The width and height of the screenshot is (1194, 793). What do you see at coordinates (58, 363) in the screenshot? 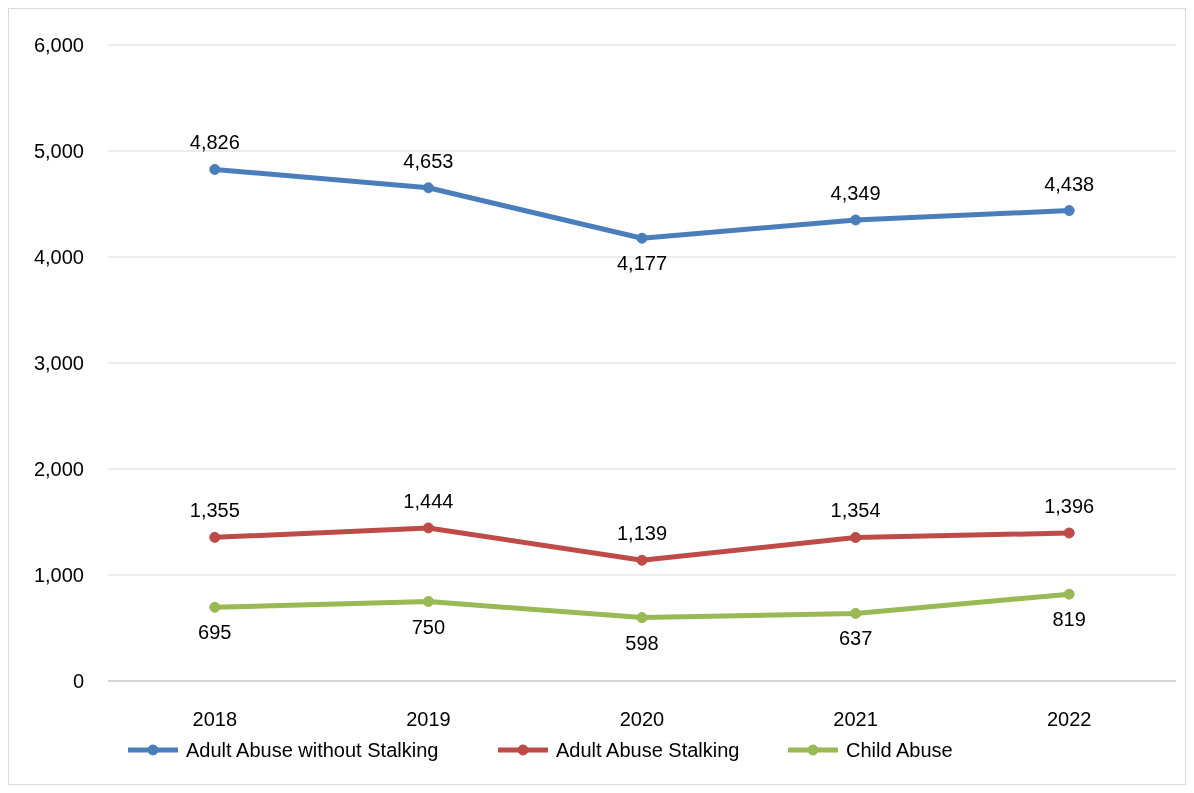
I see `y-tick-label: 3,000` at bounding box center [58, 363].